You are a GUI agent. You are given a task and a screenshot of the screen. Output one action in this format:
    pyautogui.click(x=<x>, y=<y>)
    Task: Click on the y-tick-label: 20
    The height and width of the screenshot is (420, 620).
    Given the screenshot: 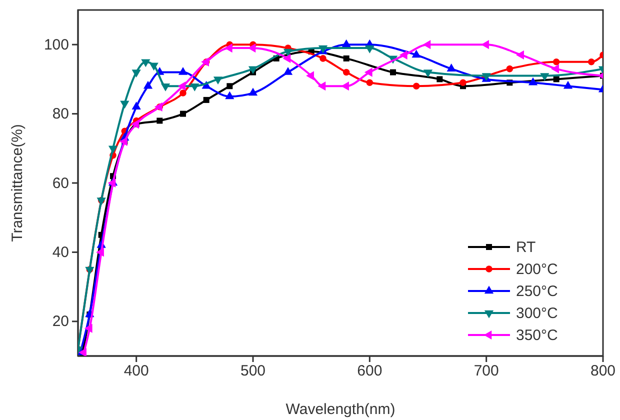 What is the action you would take?
    pyautogui.click(x=60, y=321)
    